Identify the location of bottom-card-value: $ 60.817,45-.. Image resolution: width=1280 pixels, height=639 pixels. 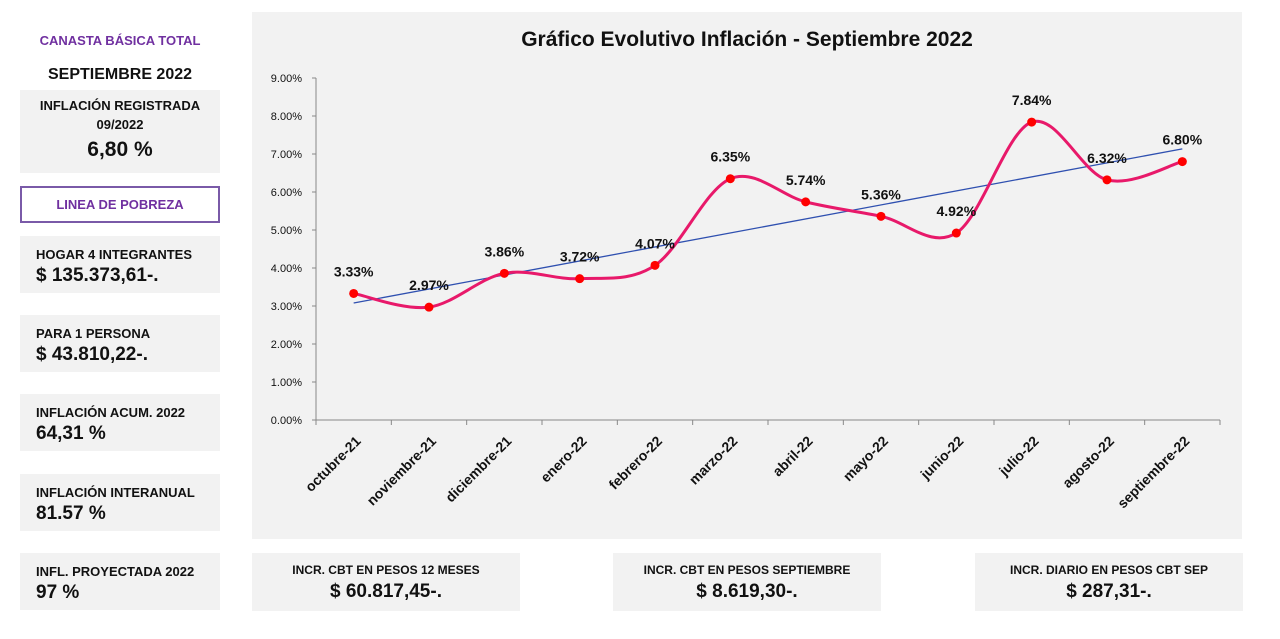
(386, 591).